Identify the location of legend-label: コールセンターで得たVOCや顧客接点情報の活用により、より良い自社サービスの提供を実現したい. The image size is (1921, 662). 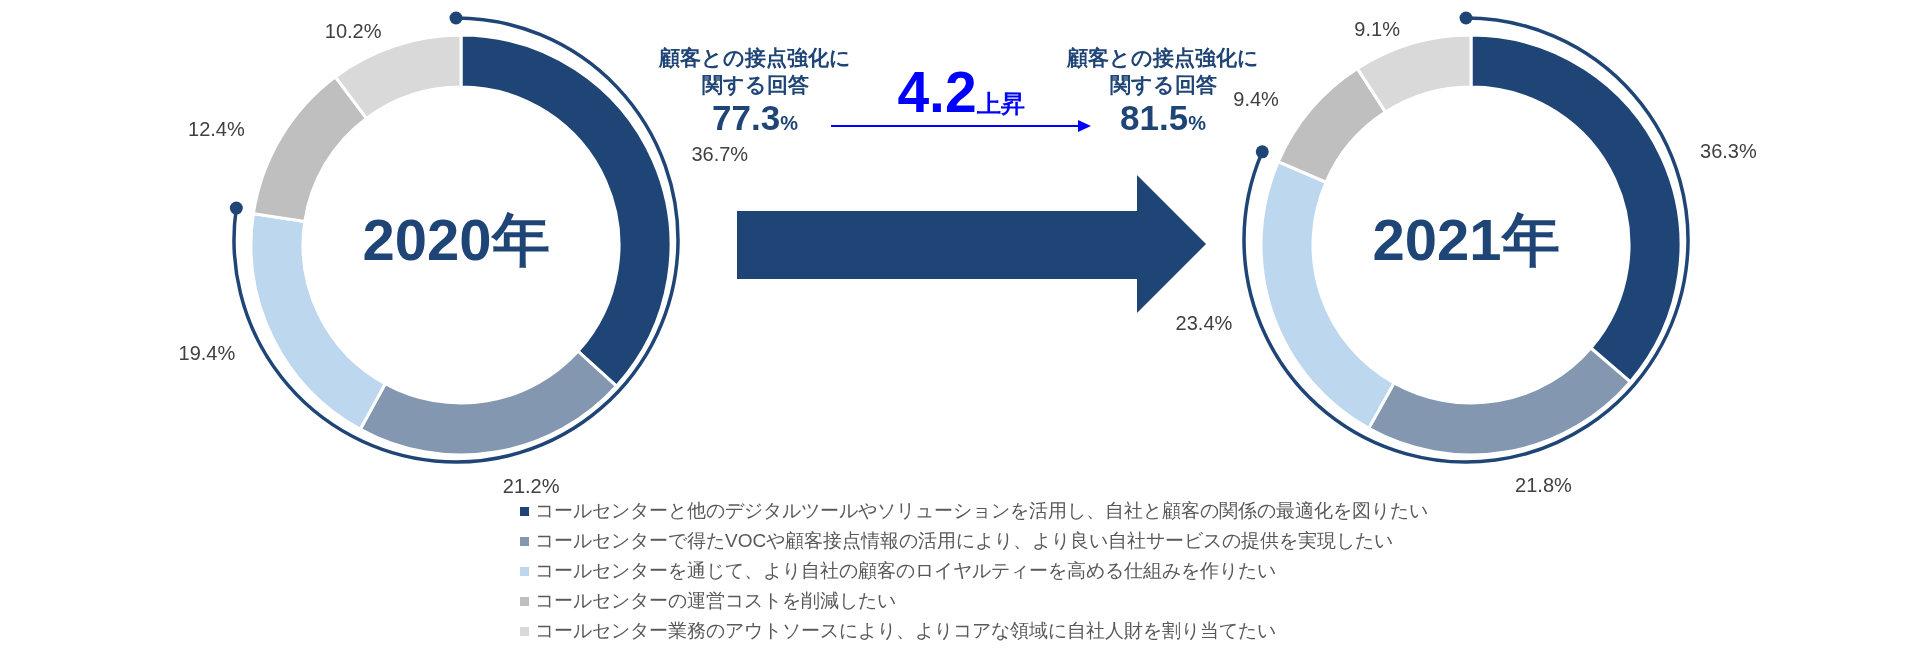
(964, 541).